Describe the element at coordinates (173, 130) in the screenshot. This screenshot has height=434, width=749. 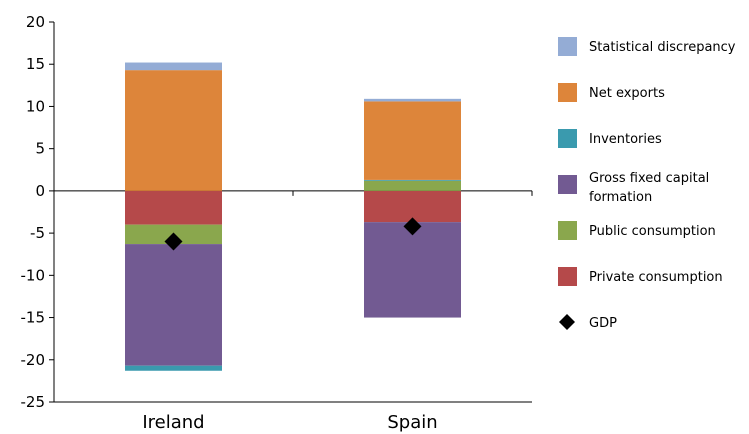
I see `bar-ireland-net-exports` at that location.